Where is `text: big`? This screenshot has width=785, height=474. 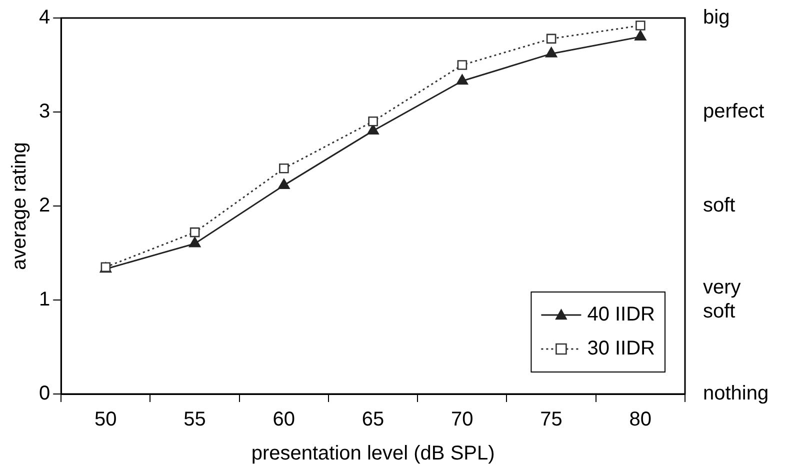 text: big is located at coordinates (716, 17).